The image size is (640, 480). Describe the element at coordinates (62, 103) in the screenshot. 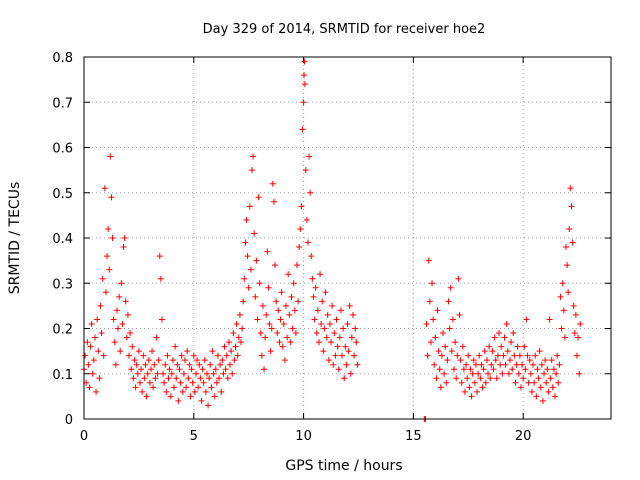

I see `y-tick-label: 0.7` at that location.